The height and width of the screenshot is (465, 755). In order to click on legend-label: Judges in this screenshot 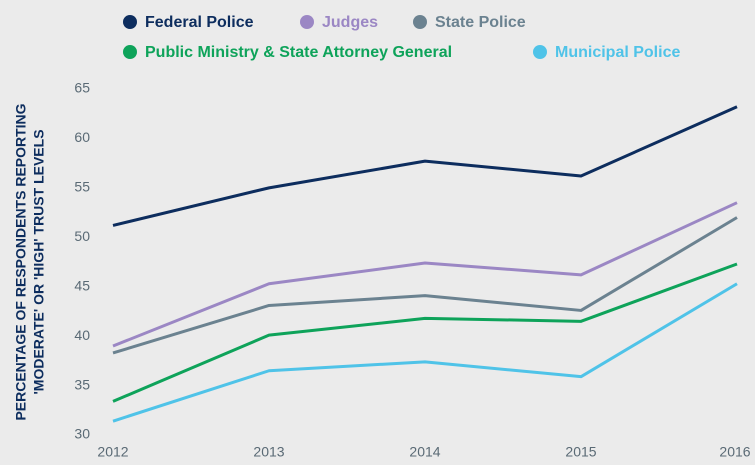, I will do `click(350, 22)`.